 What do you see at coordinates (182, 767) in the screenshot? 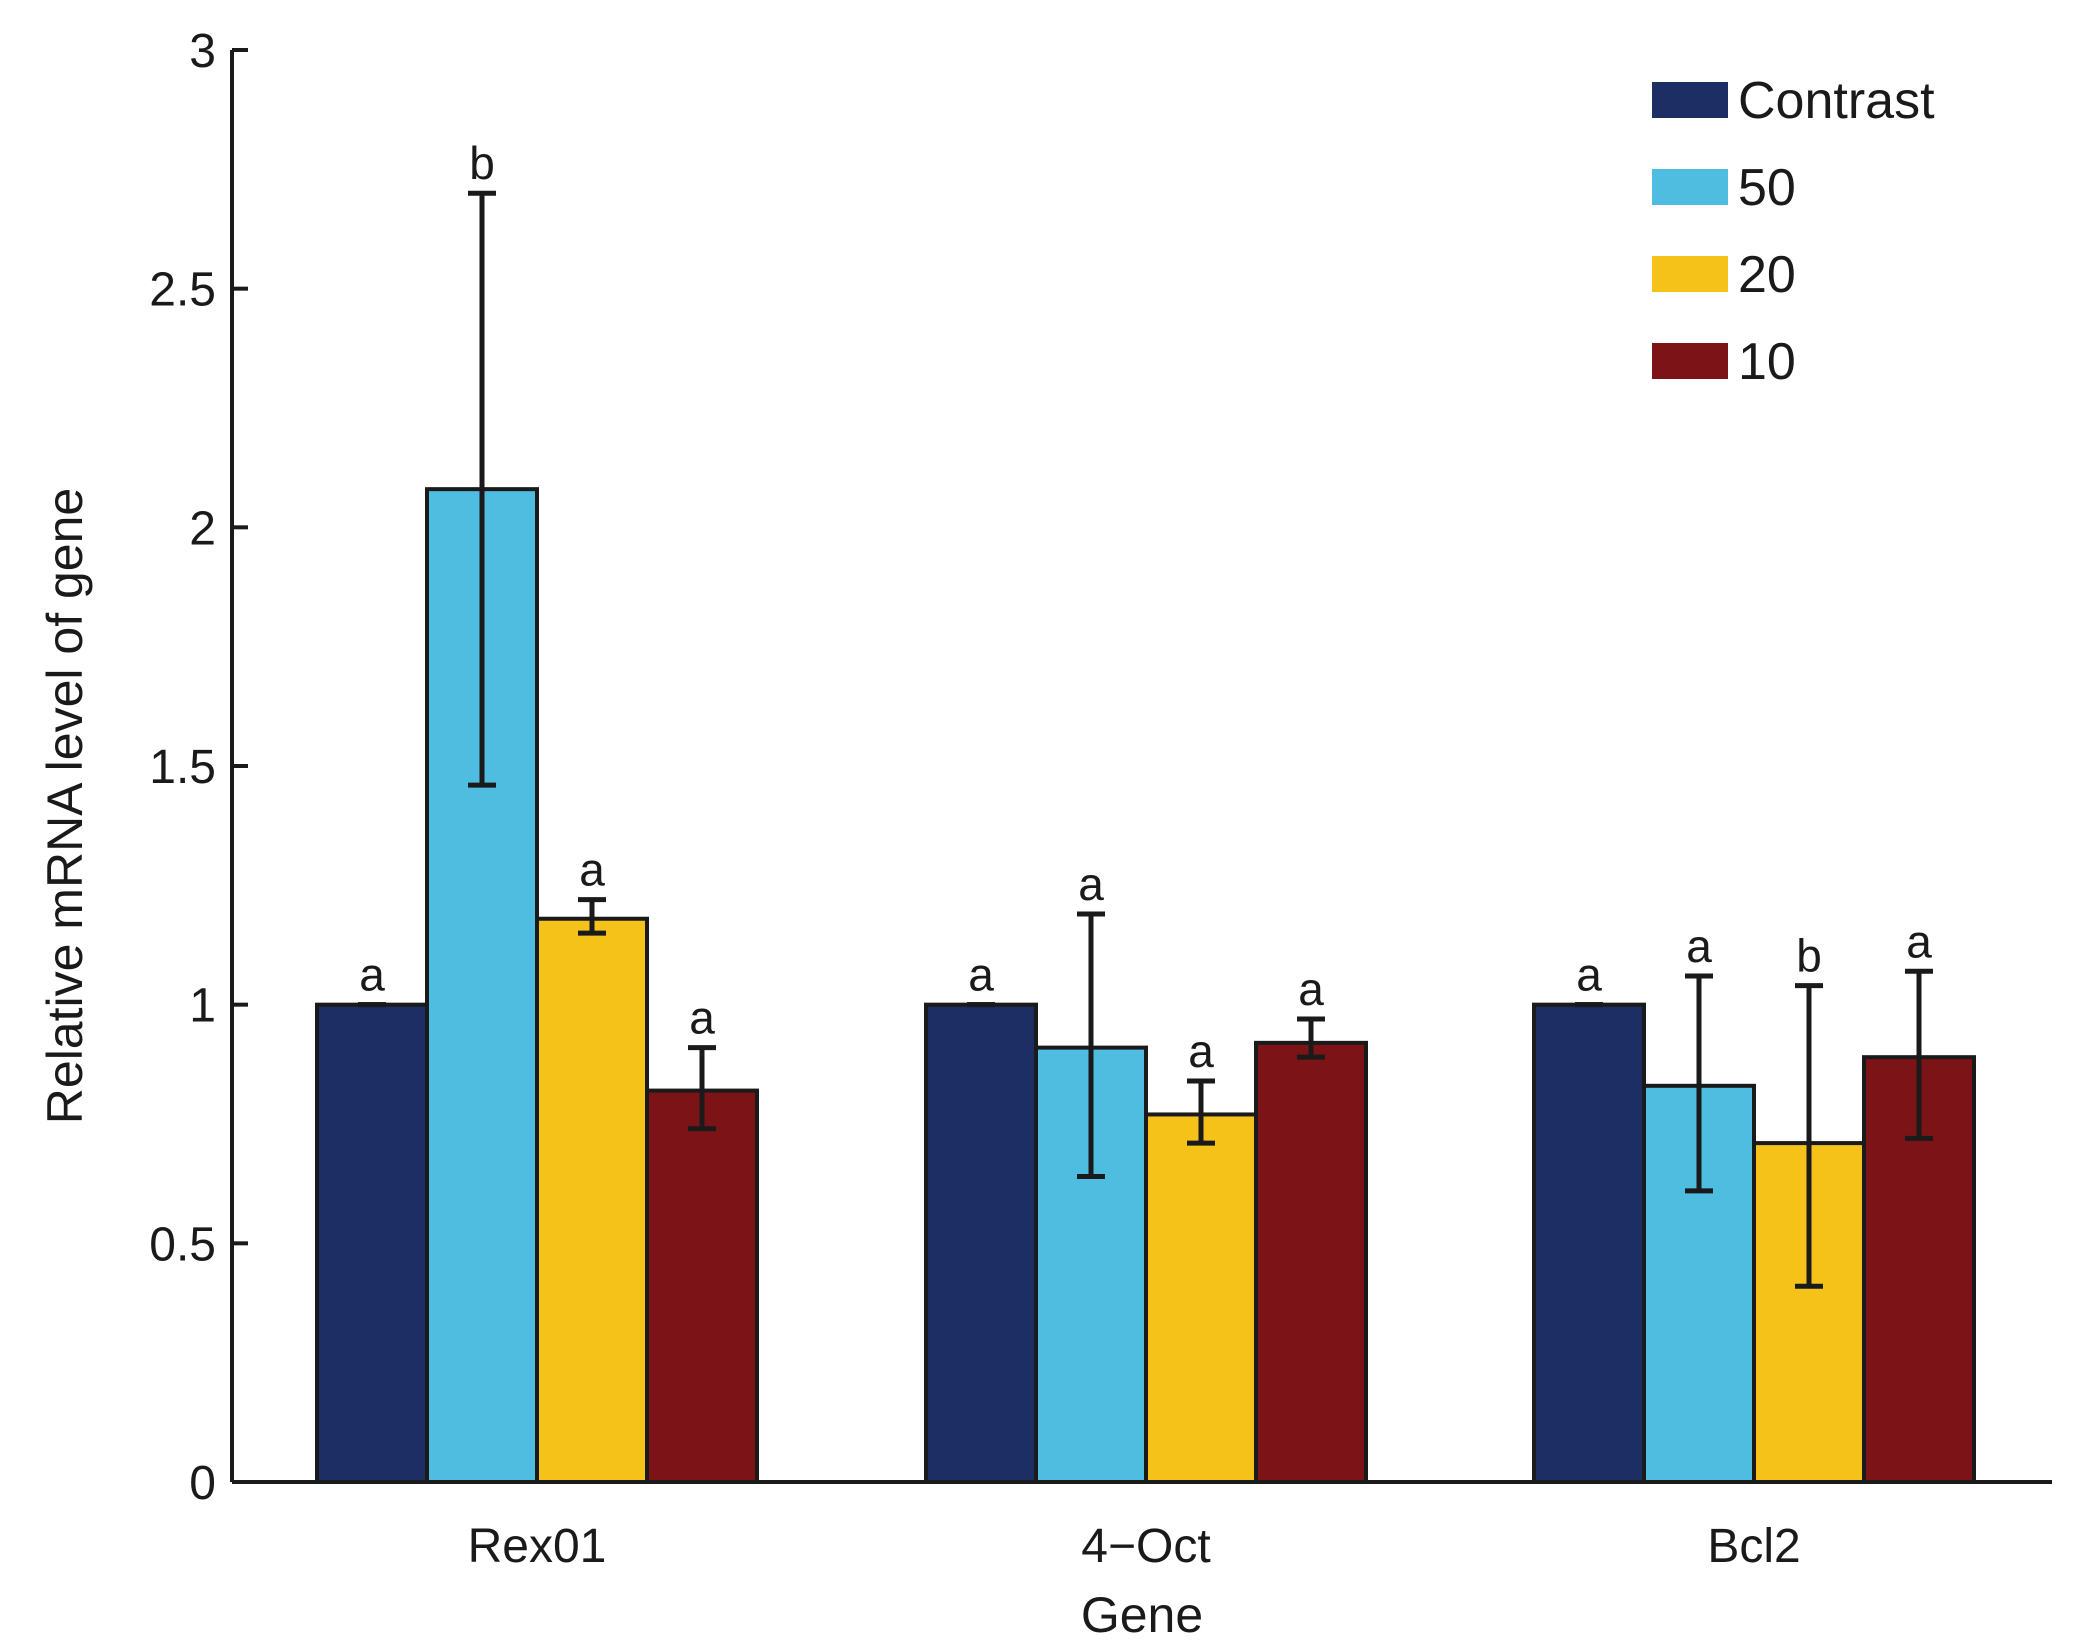
I see `y-tick-label: 1.5` at bounding box center [182, 767].